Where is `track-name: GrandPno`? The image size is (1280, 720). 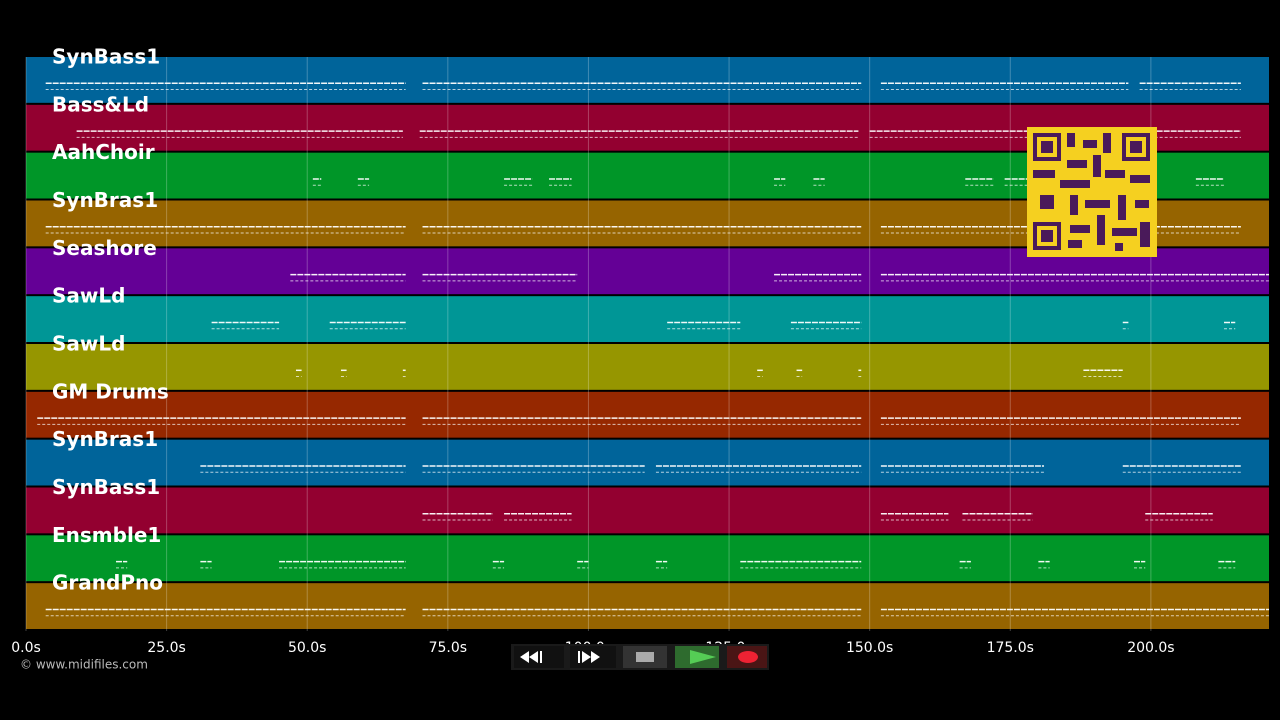 track-name: GrandPno is located at coordinates (107, 583).